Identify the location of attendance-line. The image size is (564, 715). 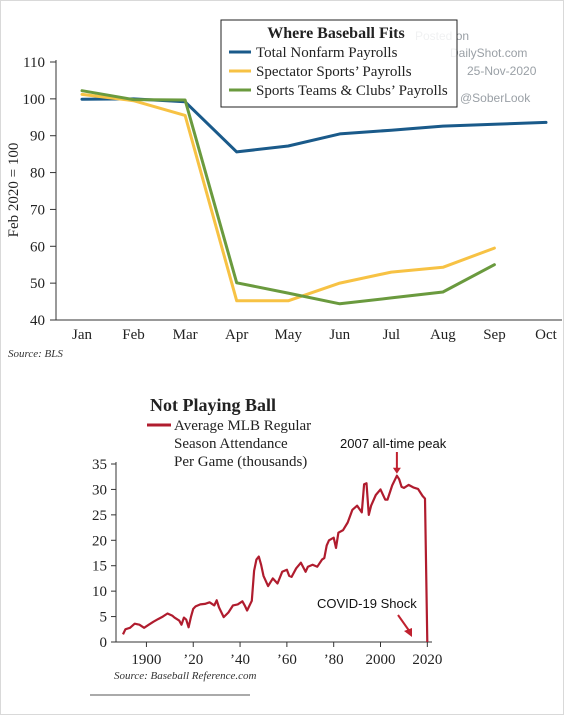
(275, 558).